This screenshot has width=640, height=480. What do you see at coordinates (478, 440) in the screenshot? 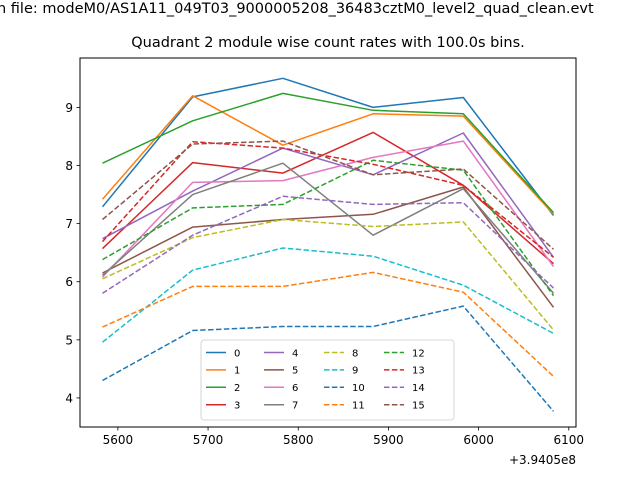
I see `x-tick-label: 6000` at bounding box center [478, 440].